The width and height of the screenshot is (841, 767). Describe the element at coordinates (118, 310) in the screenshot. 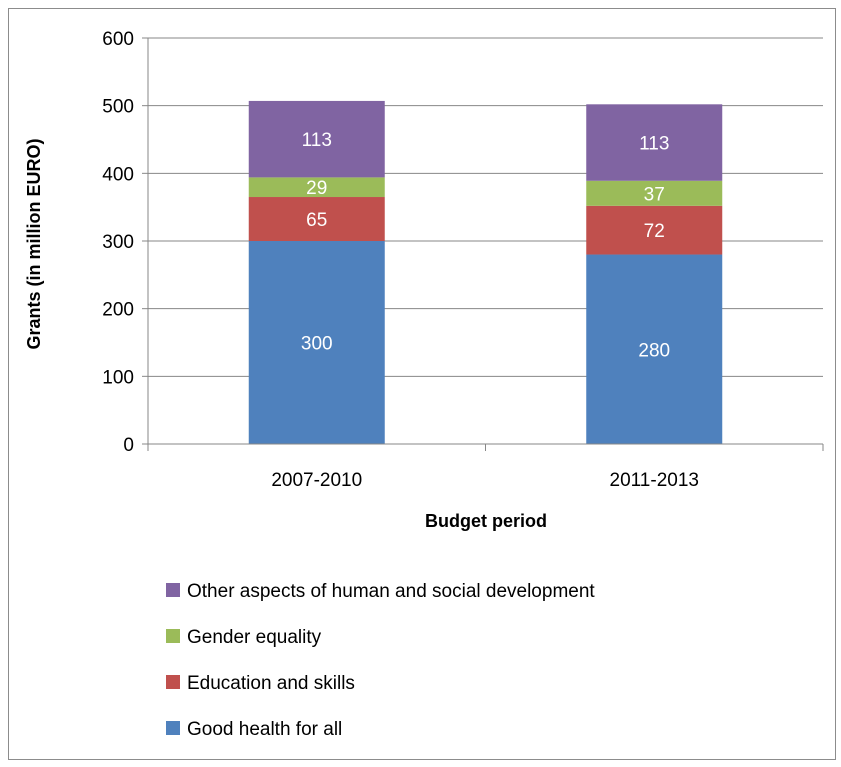

I see `y-tick-label: 200` at that location.